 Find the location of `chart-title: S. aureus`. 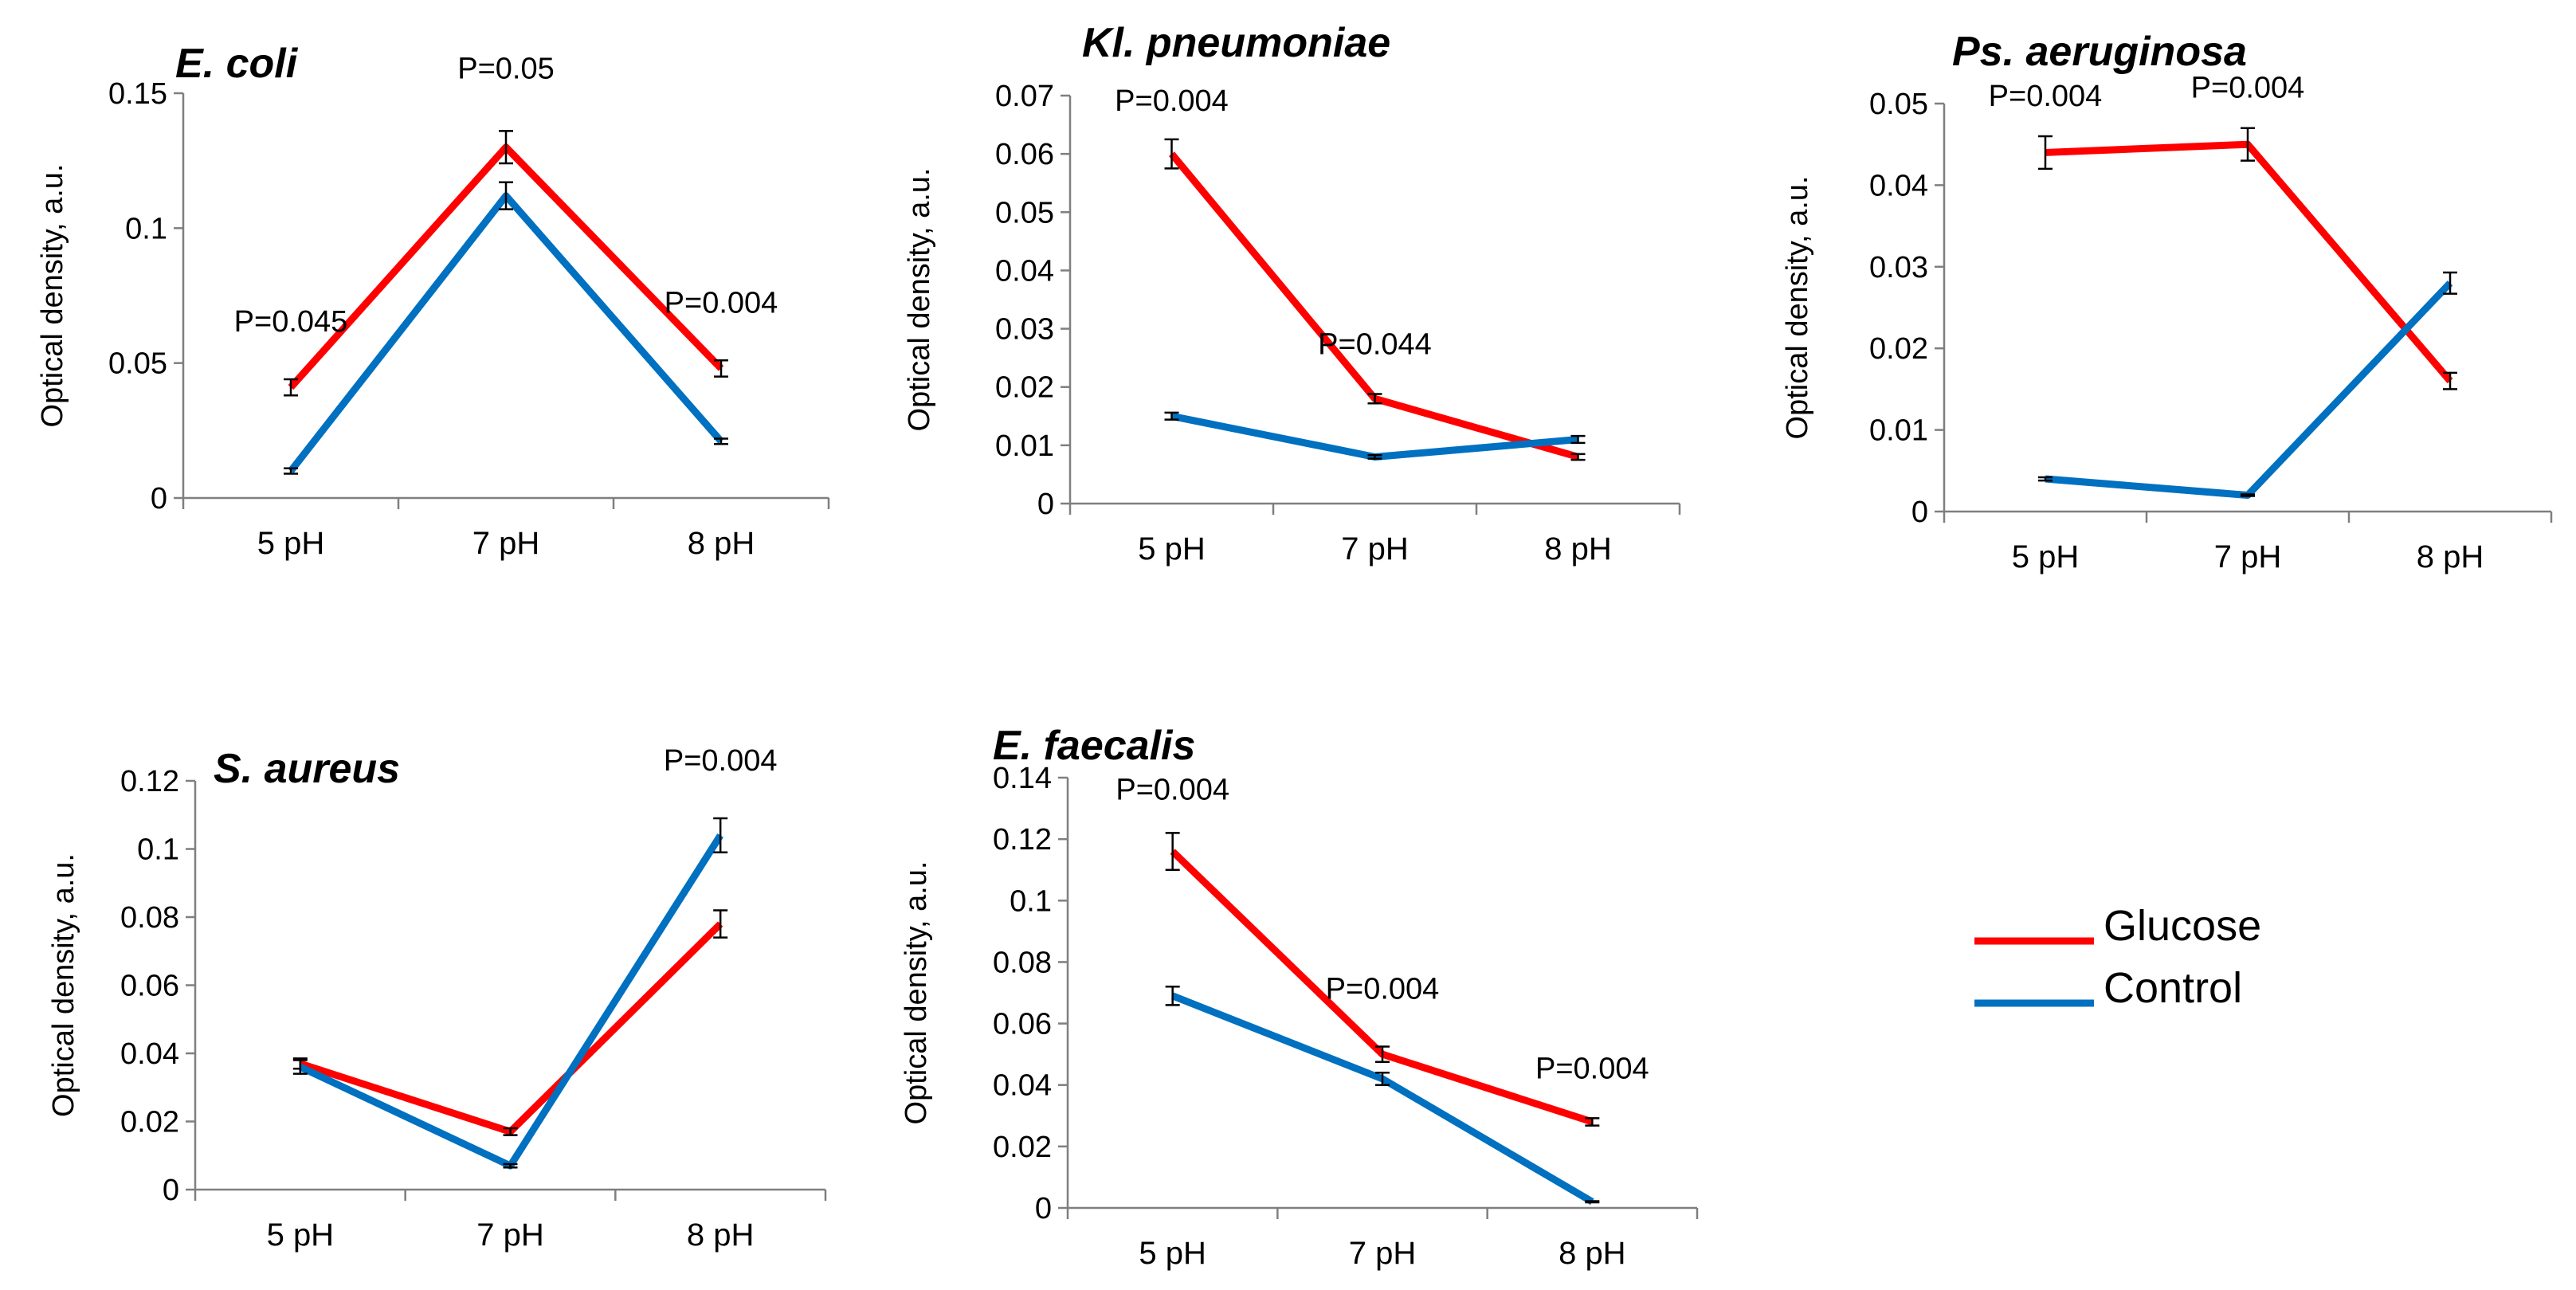

chart-title: S. aureus is located at coordinates (307, 769).